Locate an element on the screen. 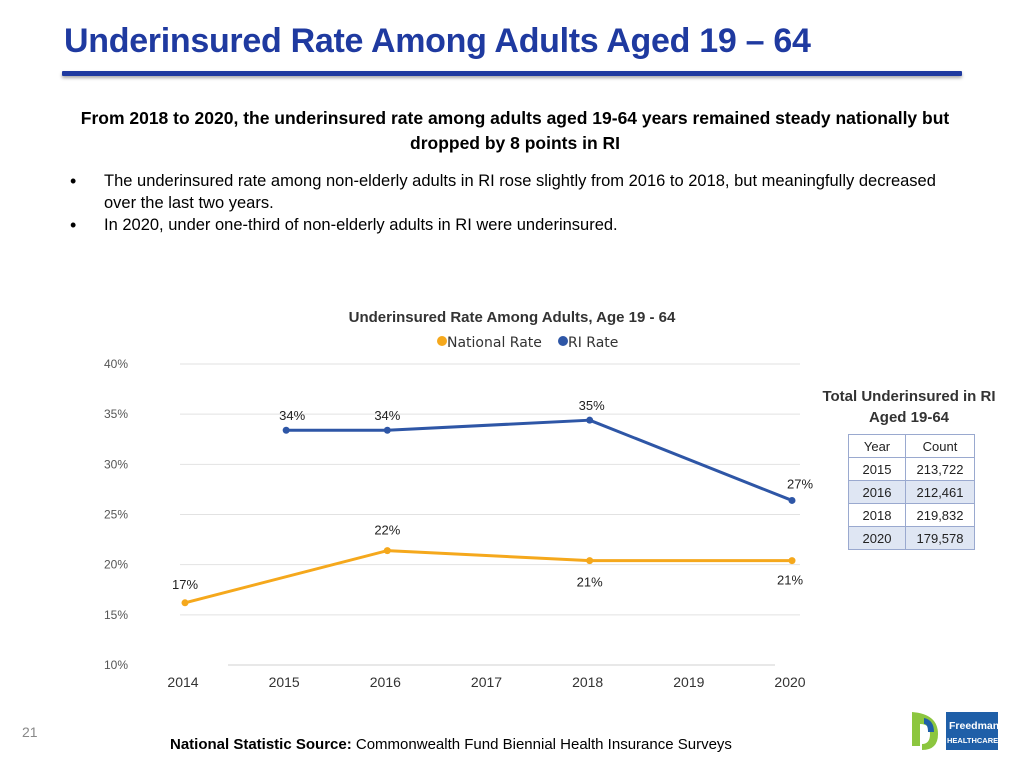 Image resolution: width=1024 pixels, height=768 pixels. table-header-row: Year Count is located at coordinates (911, 446).